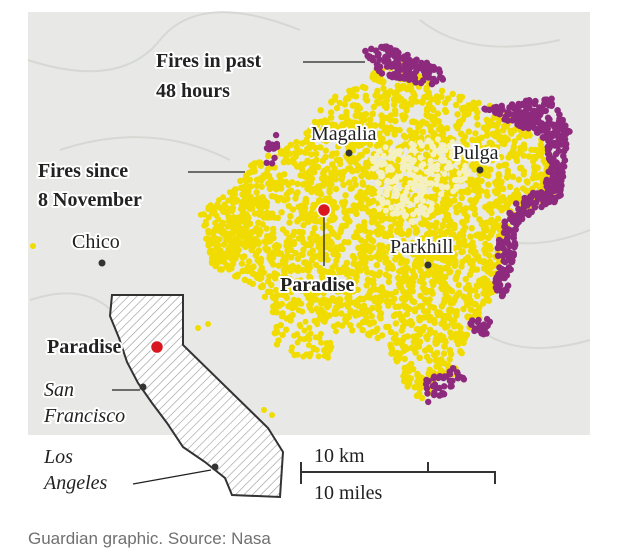 This screenshot has height=558, width=622. I want to click on place-dot, so click(428, 265).